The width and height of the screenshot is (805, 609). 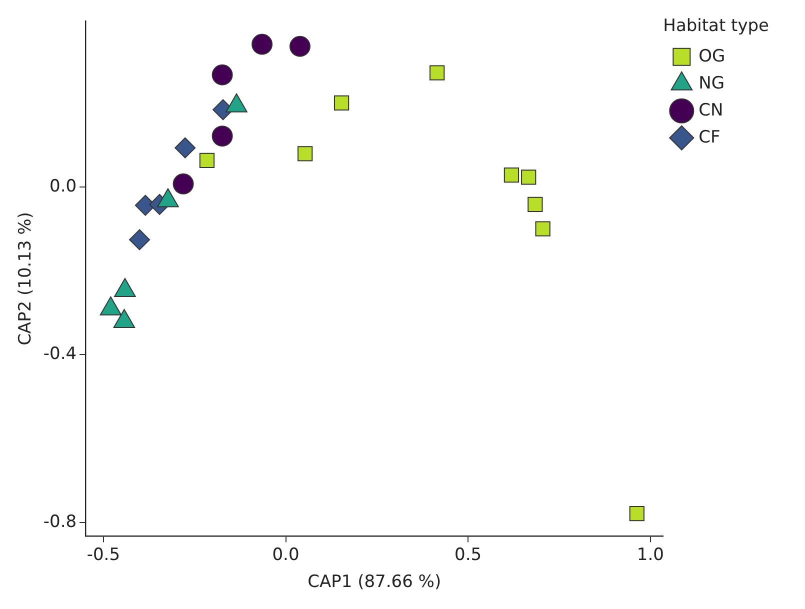 What do you see at coordinates (63, 186) in the screenshot?
I see `y-tick-label: 0.0` at bounding box center [63, 186].